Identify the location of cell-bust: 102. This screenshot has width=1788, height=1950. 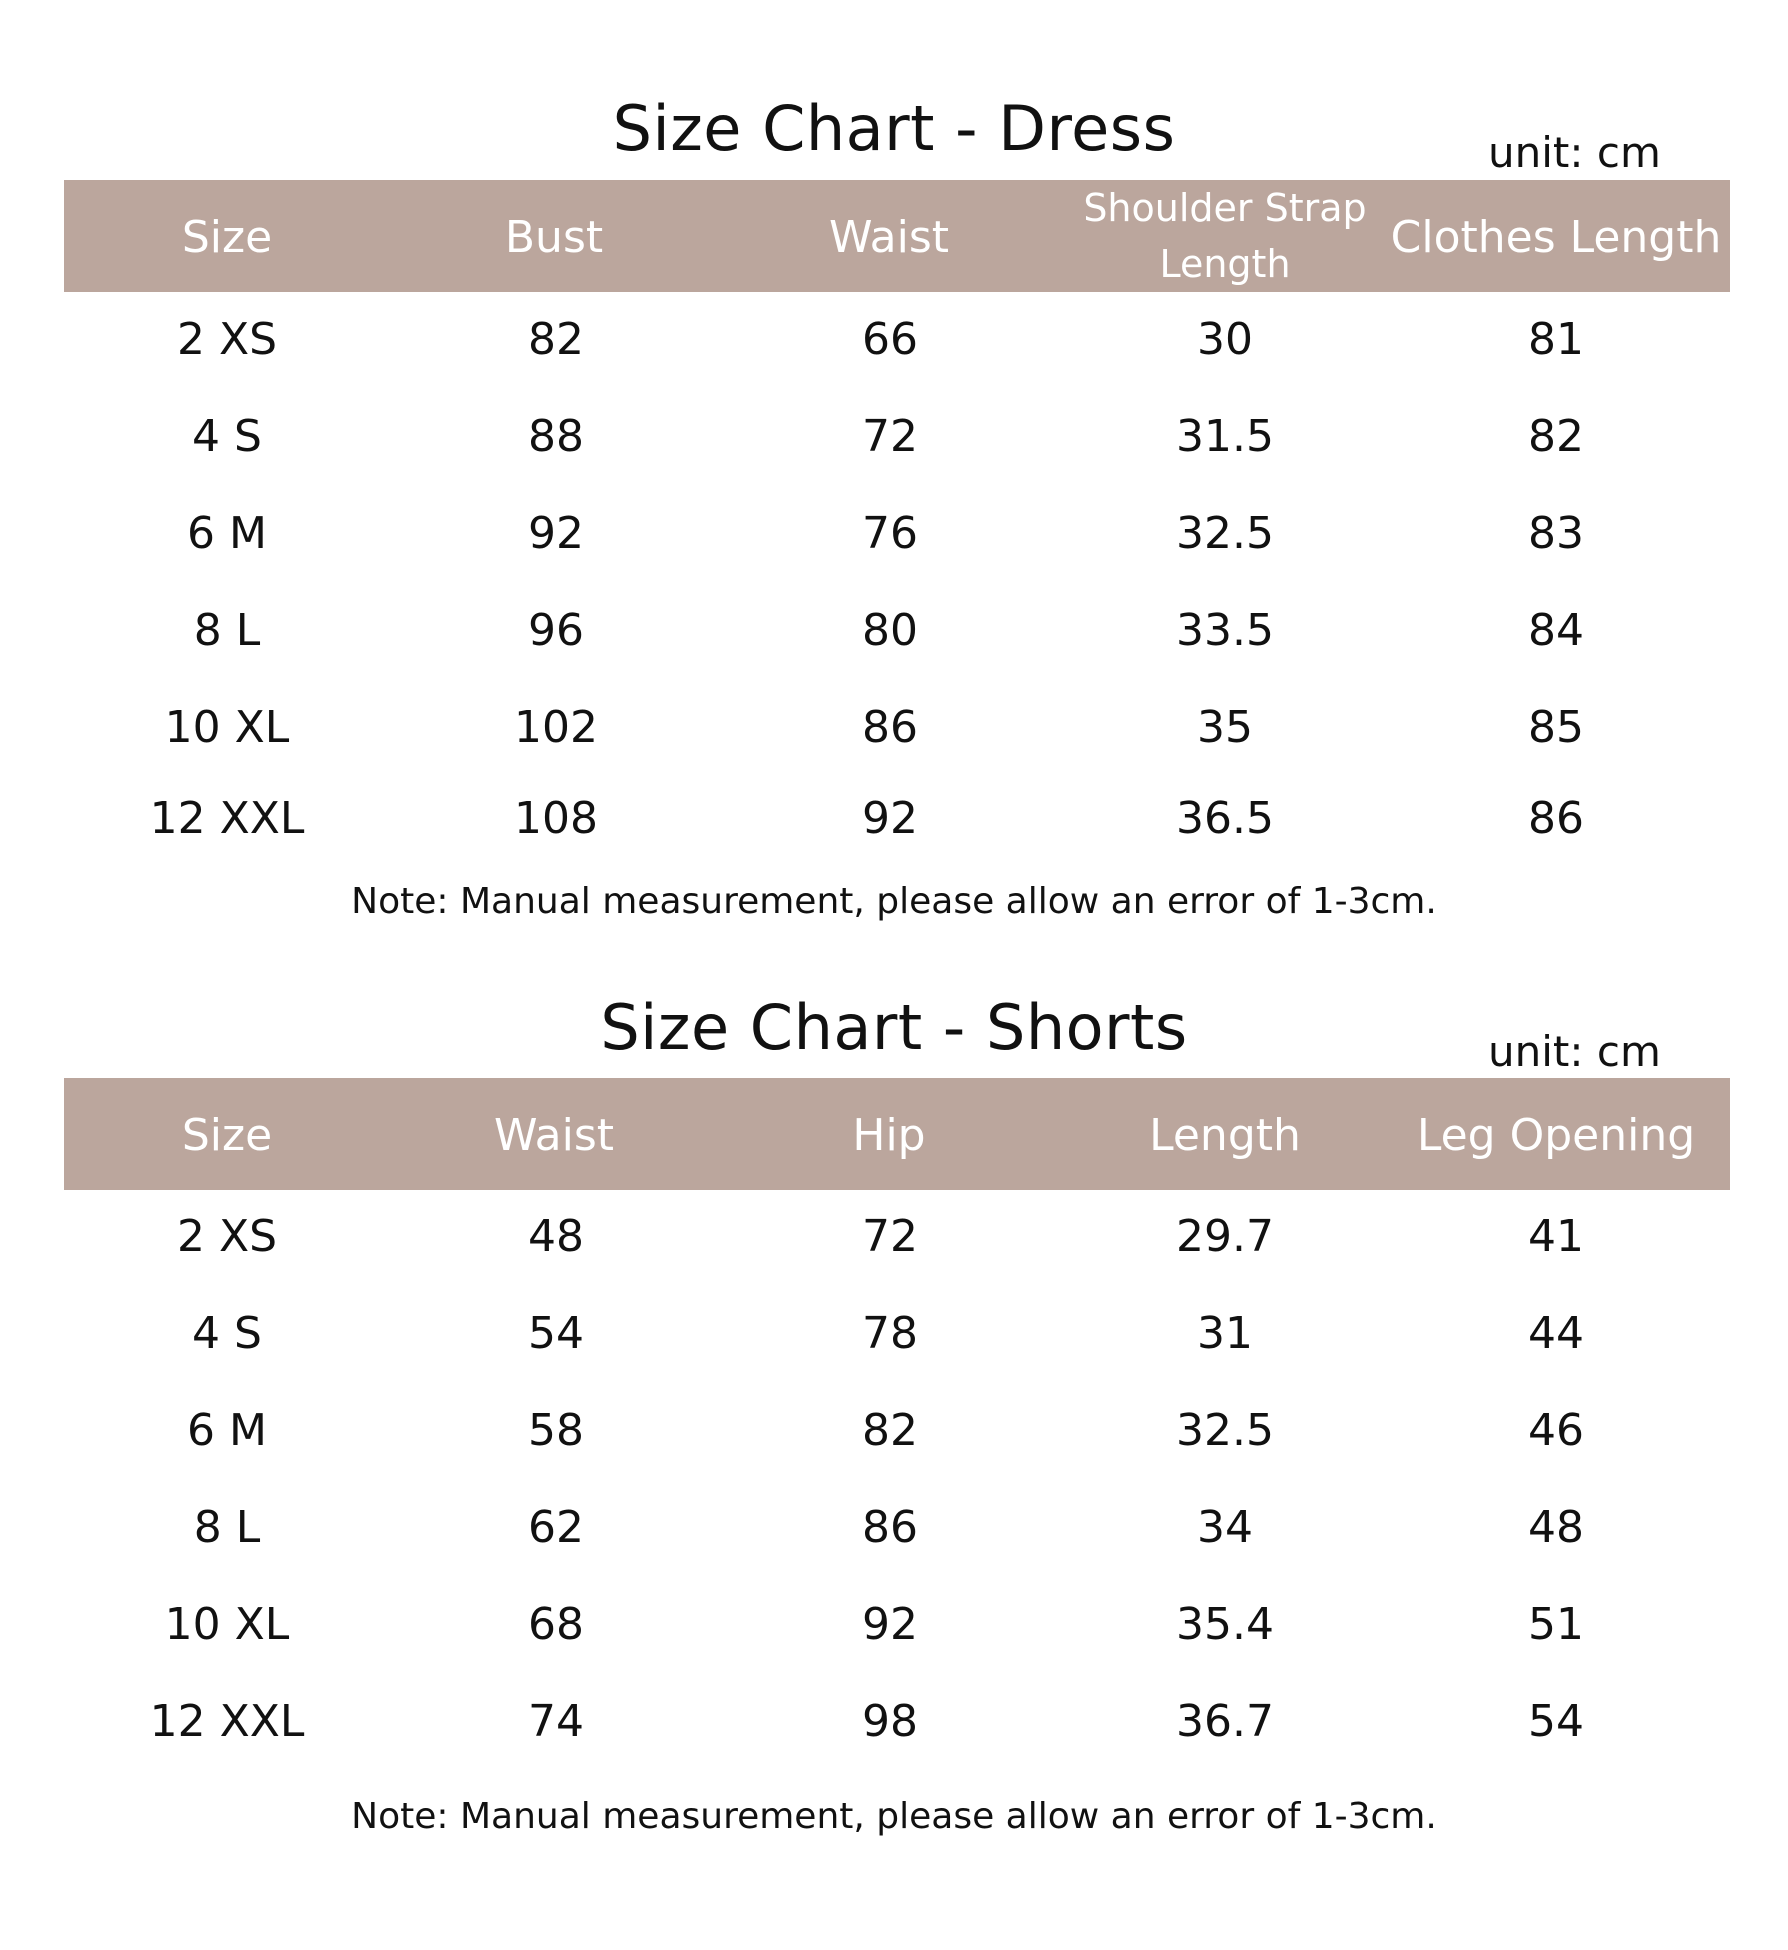
(556, 727).